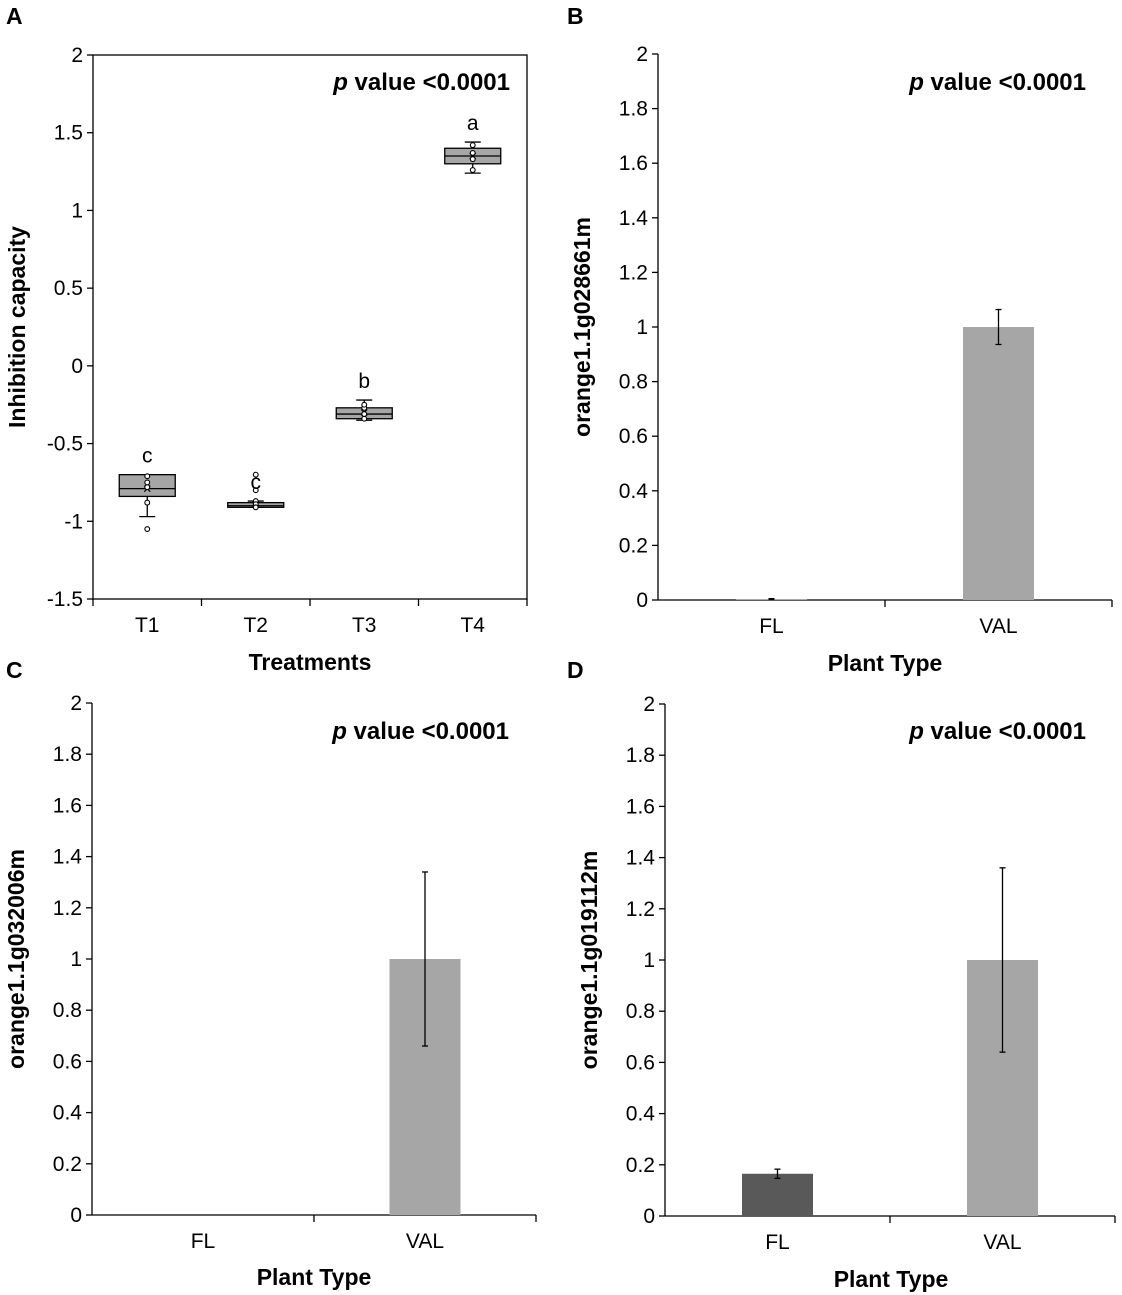  Describe the element at coordinates (633, 545) in the screenshot. I see `panel-b-y-tick-label: 0.2` at that location.